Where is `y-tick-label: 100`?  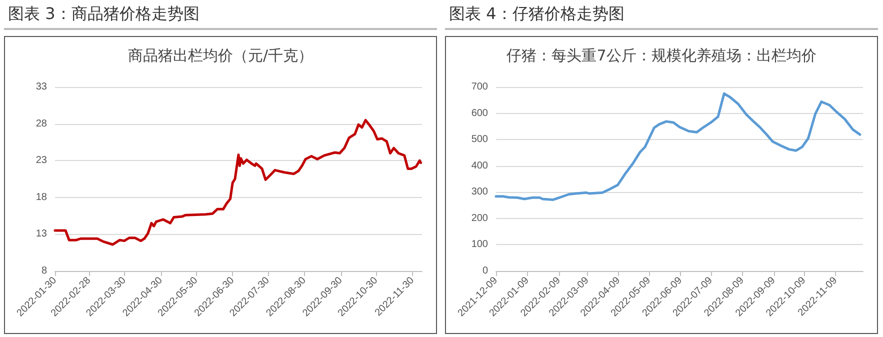
y-tick-label: 100 is located at coordinates (479, 244).